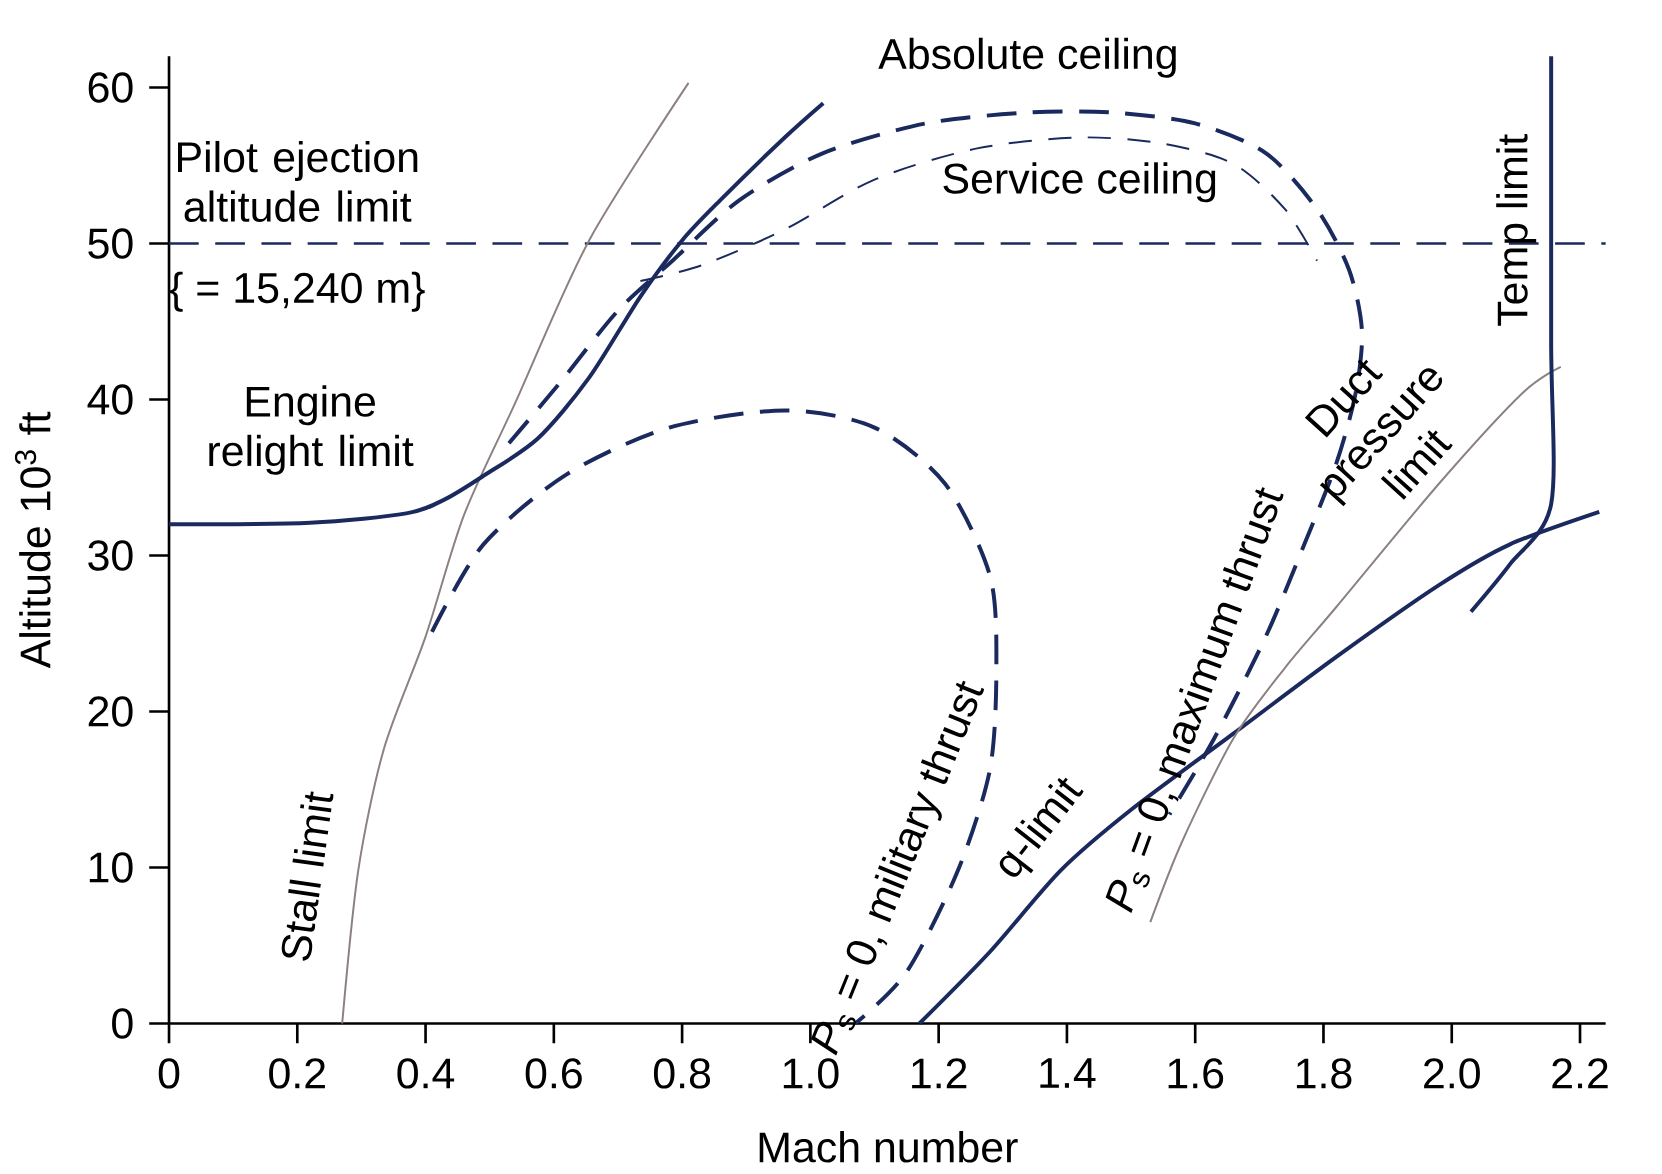  Describe the element at coordinates (1452, 1073) in the screenshot. I see `x-tick-label: 2.0` at that location.